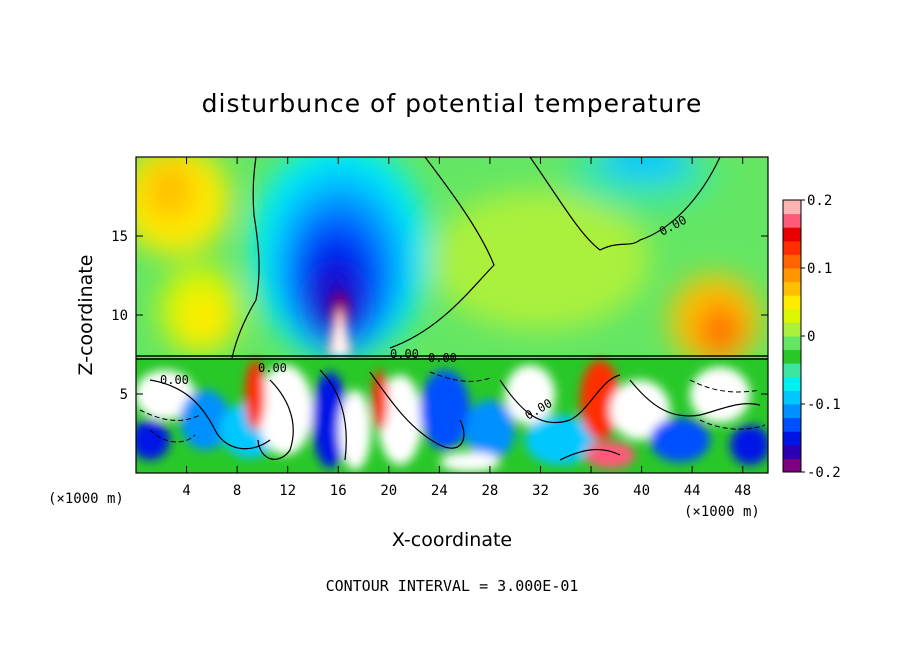 The width and height of the screenshot is (904, 654). I want to click on colorbar-tick-label: 0, so click(811, 337).